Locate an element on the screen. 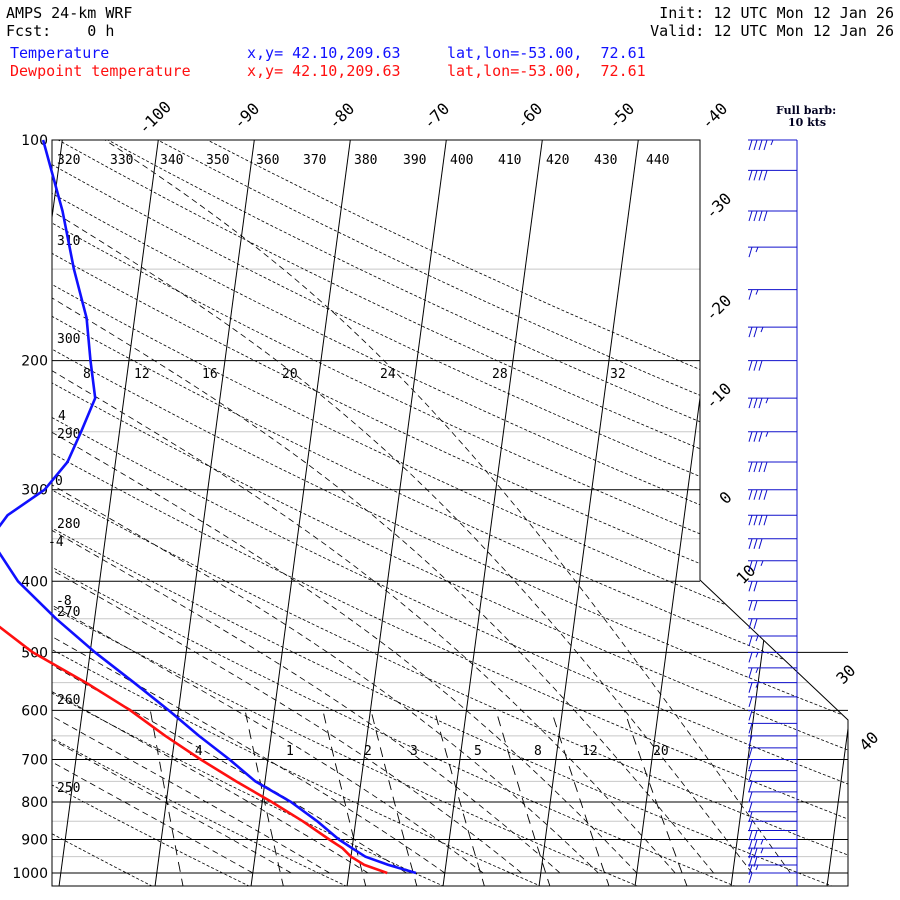 The width and height of the screenshot is (900, 900). pressure-tick-label: 800 is located at coordinates (34, 803).